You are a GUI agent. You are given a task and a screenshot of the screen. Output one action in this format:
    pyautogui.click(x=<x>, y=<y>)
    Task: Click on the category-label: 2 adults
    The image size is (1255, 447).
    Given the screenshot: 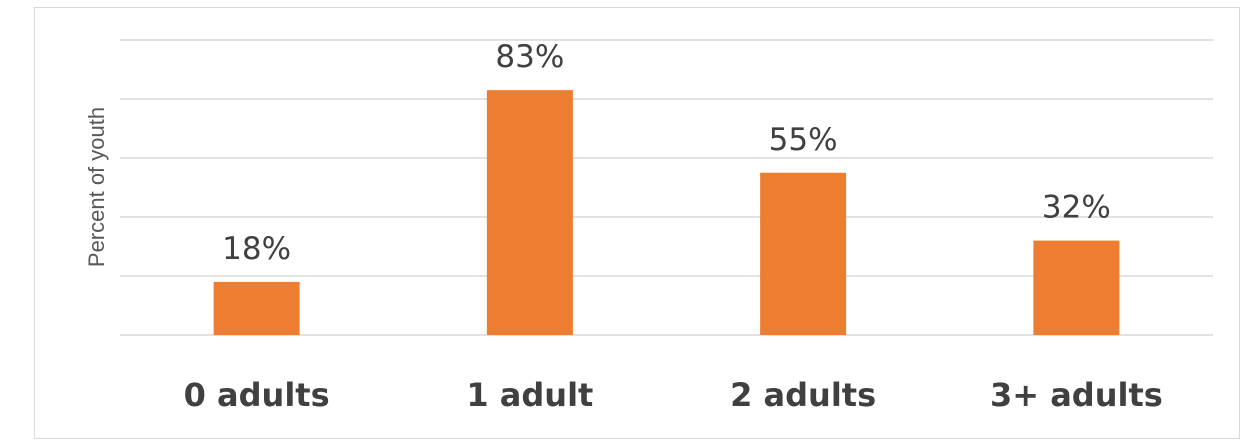 What is the action you would take?
    pyautogui.click(x=803, y=395)
    